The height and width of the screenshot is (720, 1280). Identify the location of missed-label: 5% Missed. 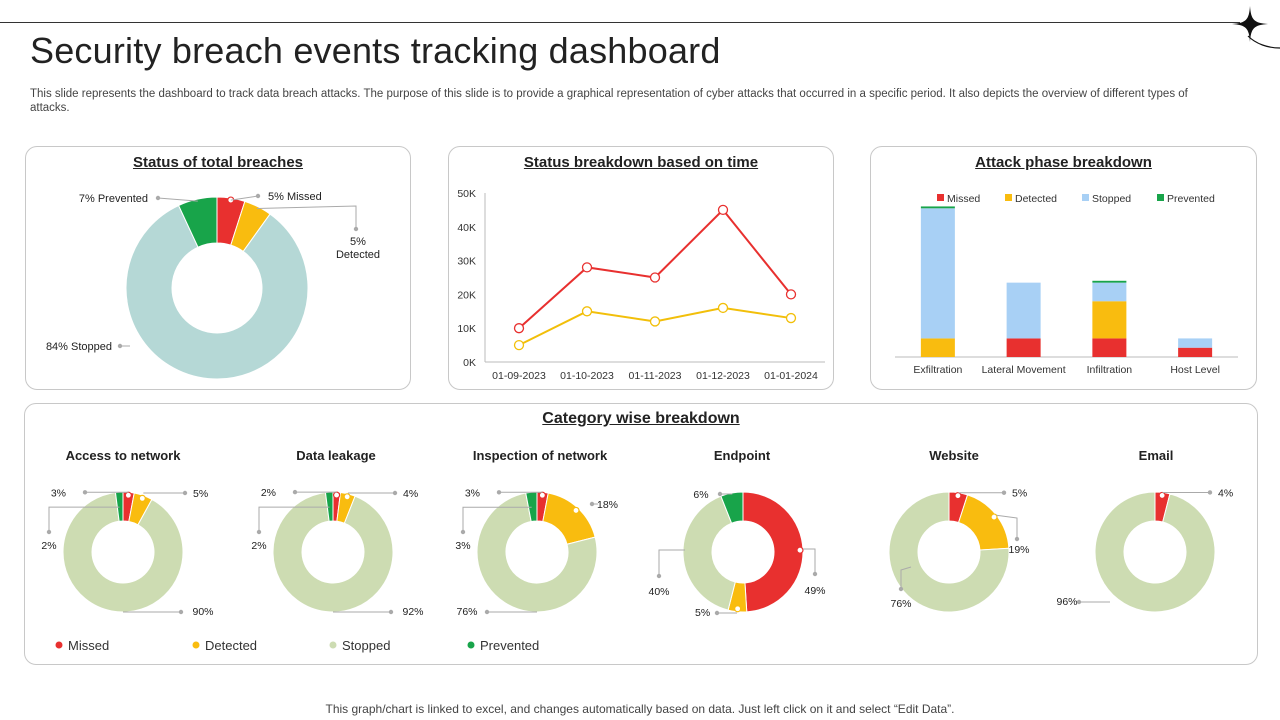
(295, 197).